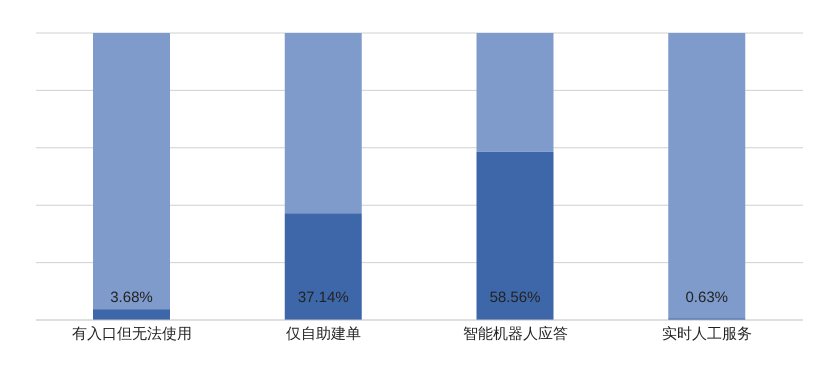 The image size is (839, 378). What do you see at coordinates (131, 297) in the screenshot?
I see `data-label: 3.68%` at bounding box center [131, 297].